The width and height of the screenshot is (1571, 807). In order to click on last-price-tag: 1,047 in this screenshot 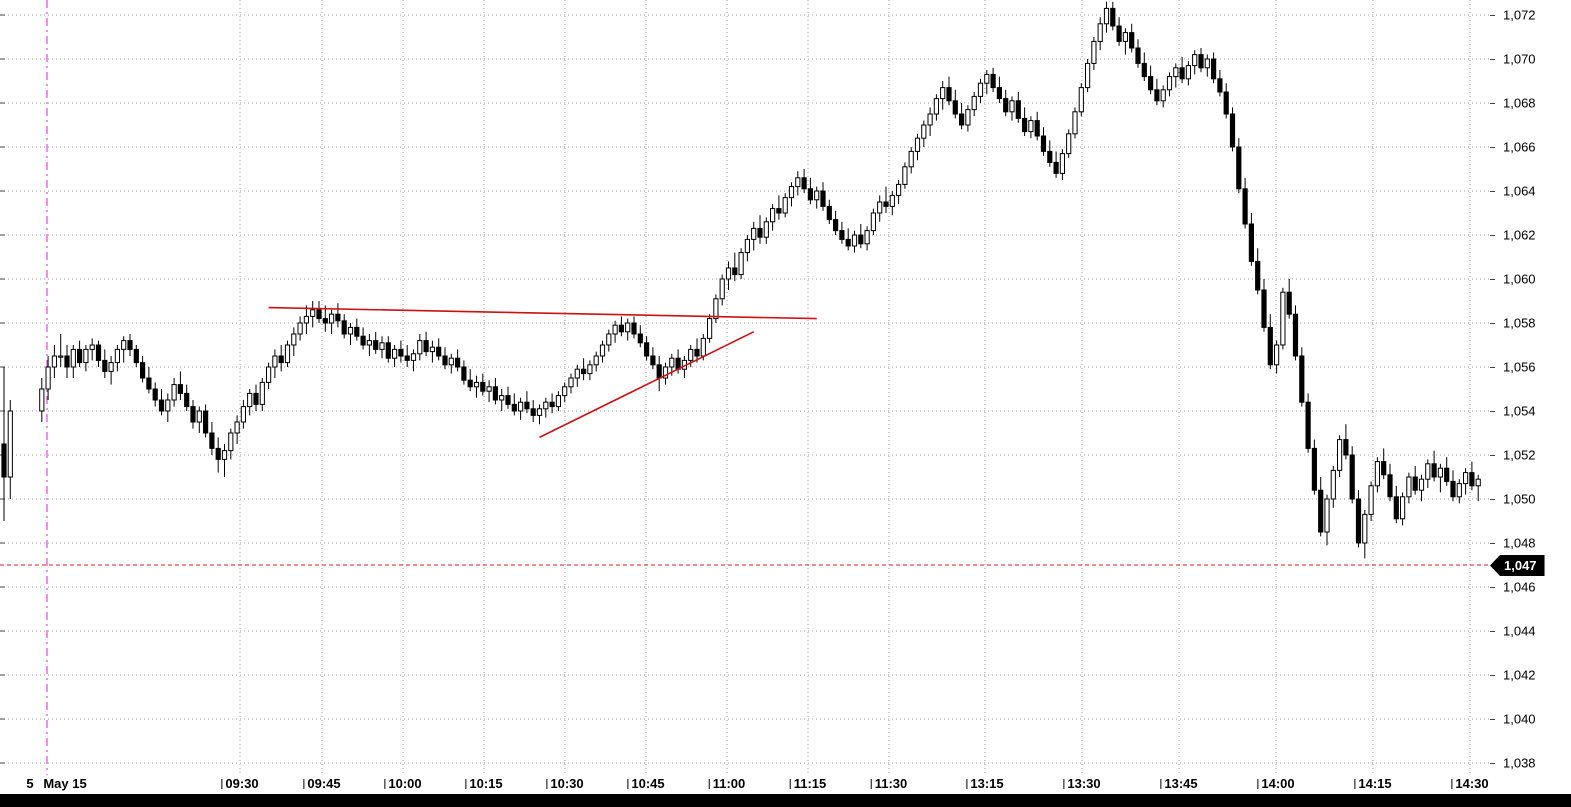, I will do `click(1517, 565)`.